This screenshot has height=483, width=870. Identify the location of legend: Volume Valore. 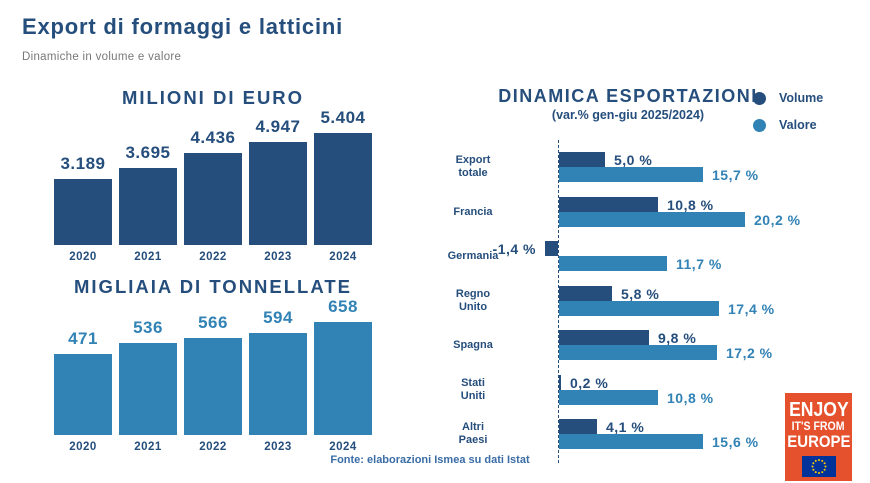
(788, 118).